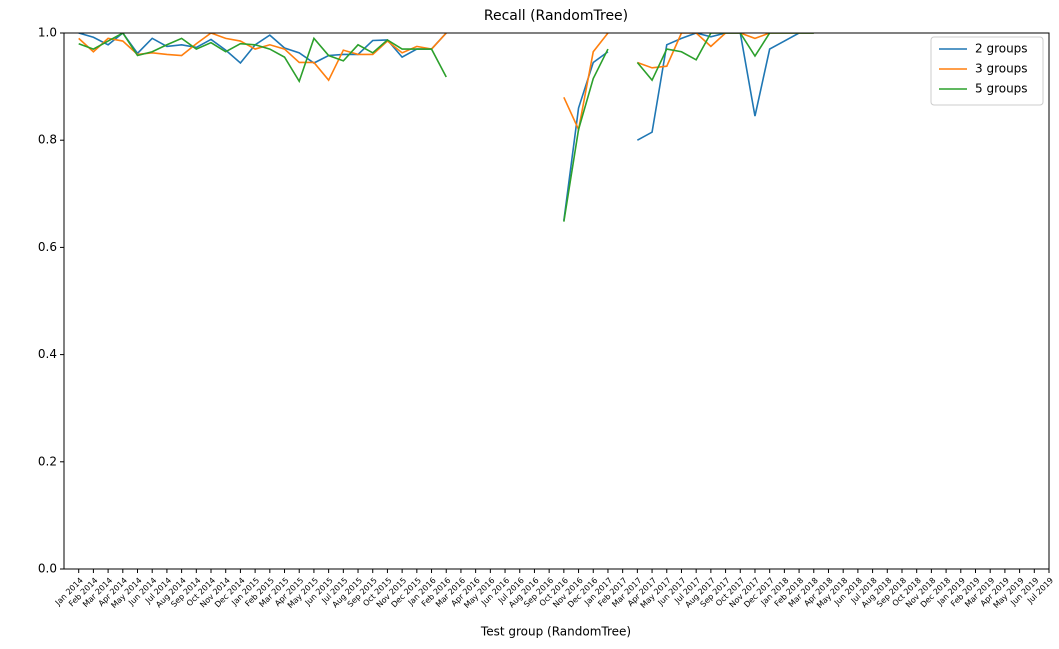 The height and width of the screenshot is (649, 1059). Describe the element at coordinates (47, 569) in the screenshot. I see `y-tick-label: 0.0` at that location.